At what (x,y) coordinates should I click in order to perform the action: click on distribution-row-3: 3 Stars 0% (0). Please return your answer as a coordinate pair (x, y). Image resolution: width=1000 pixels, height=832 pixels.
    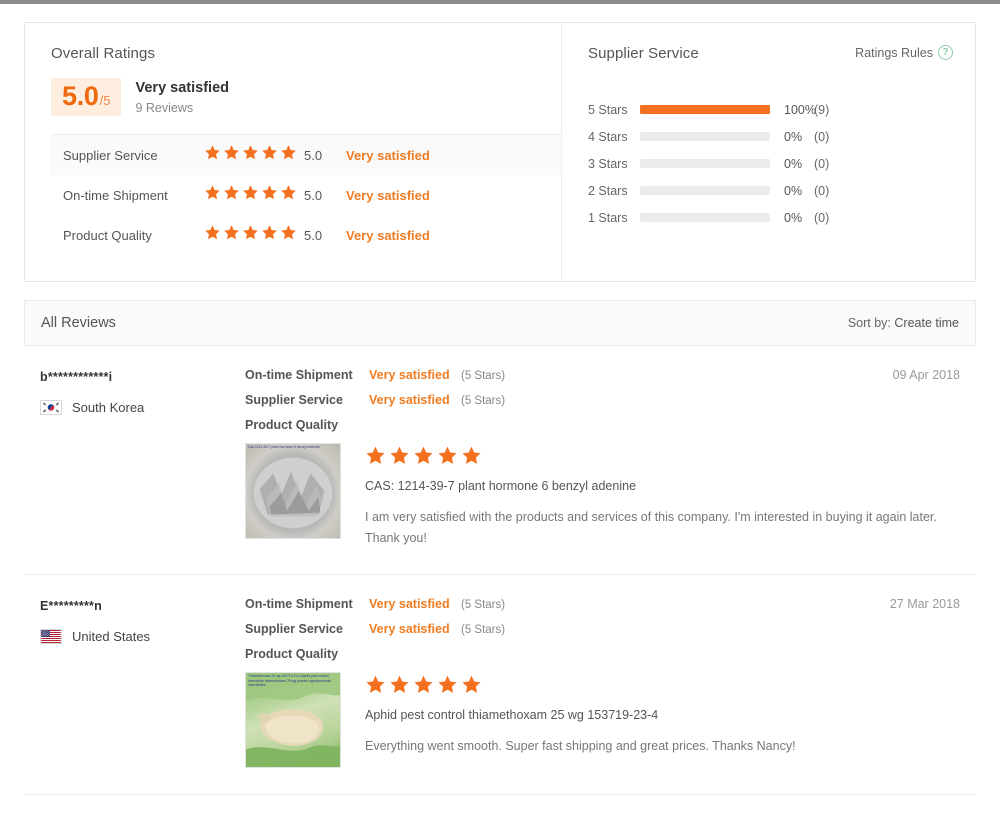
    Looking at the image, I should click on (771, 163).